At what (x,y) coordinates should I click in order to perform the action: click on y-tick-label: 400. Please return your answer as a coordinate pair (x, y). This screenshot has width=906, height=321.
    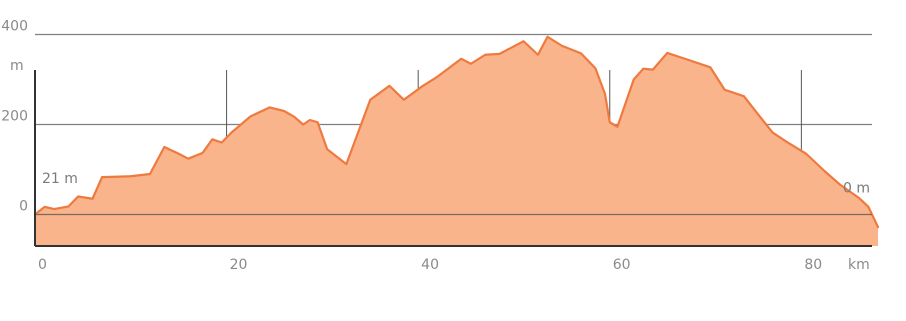
    Looking at the image, I should click on (14, 27).